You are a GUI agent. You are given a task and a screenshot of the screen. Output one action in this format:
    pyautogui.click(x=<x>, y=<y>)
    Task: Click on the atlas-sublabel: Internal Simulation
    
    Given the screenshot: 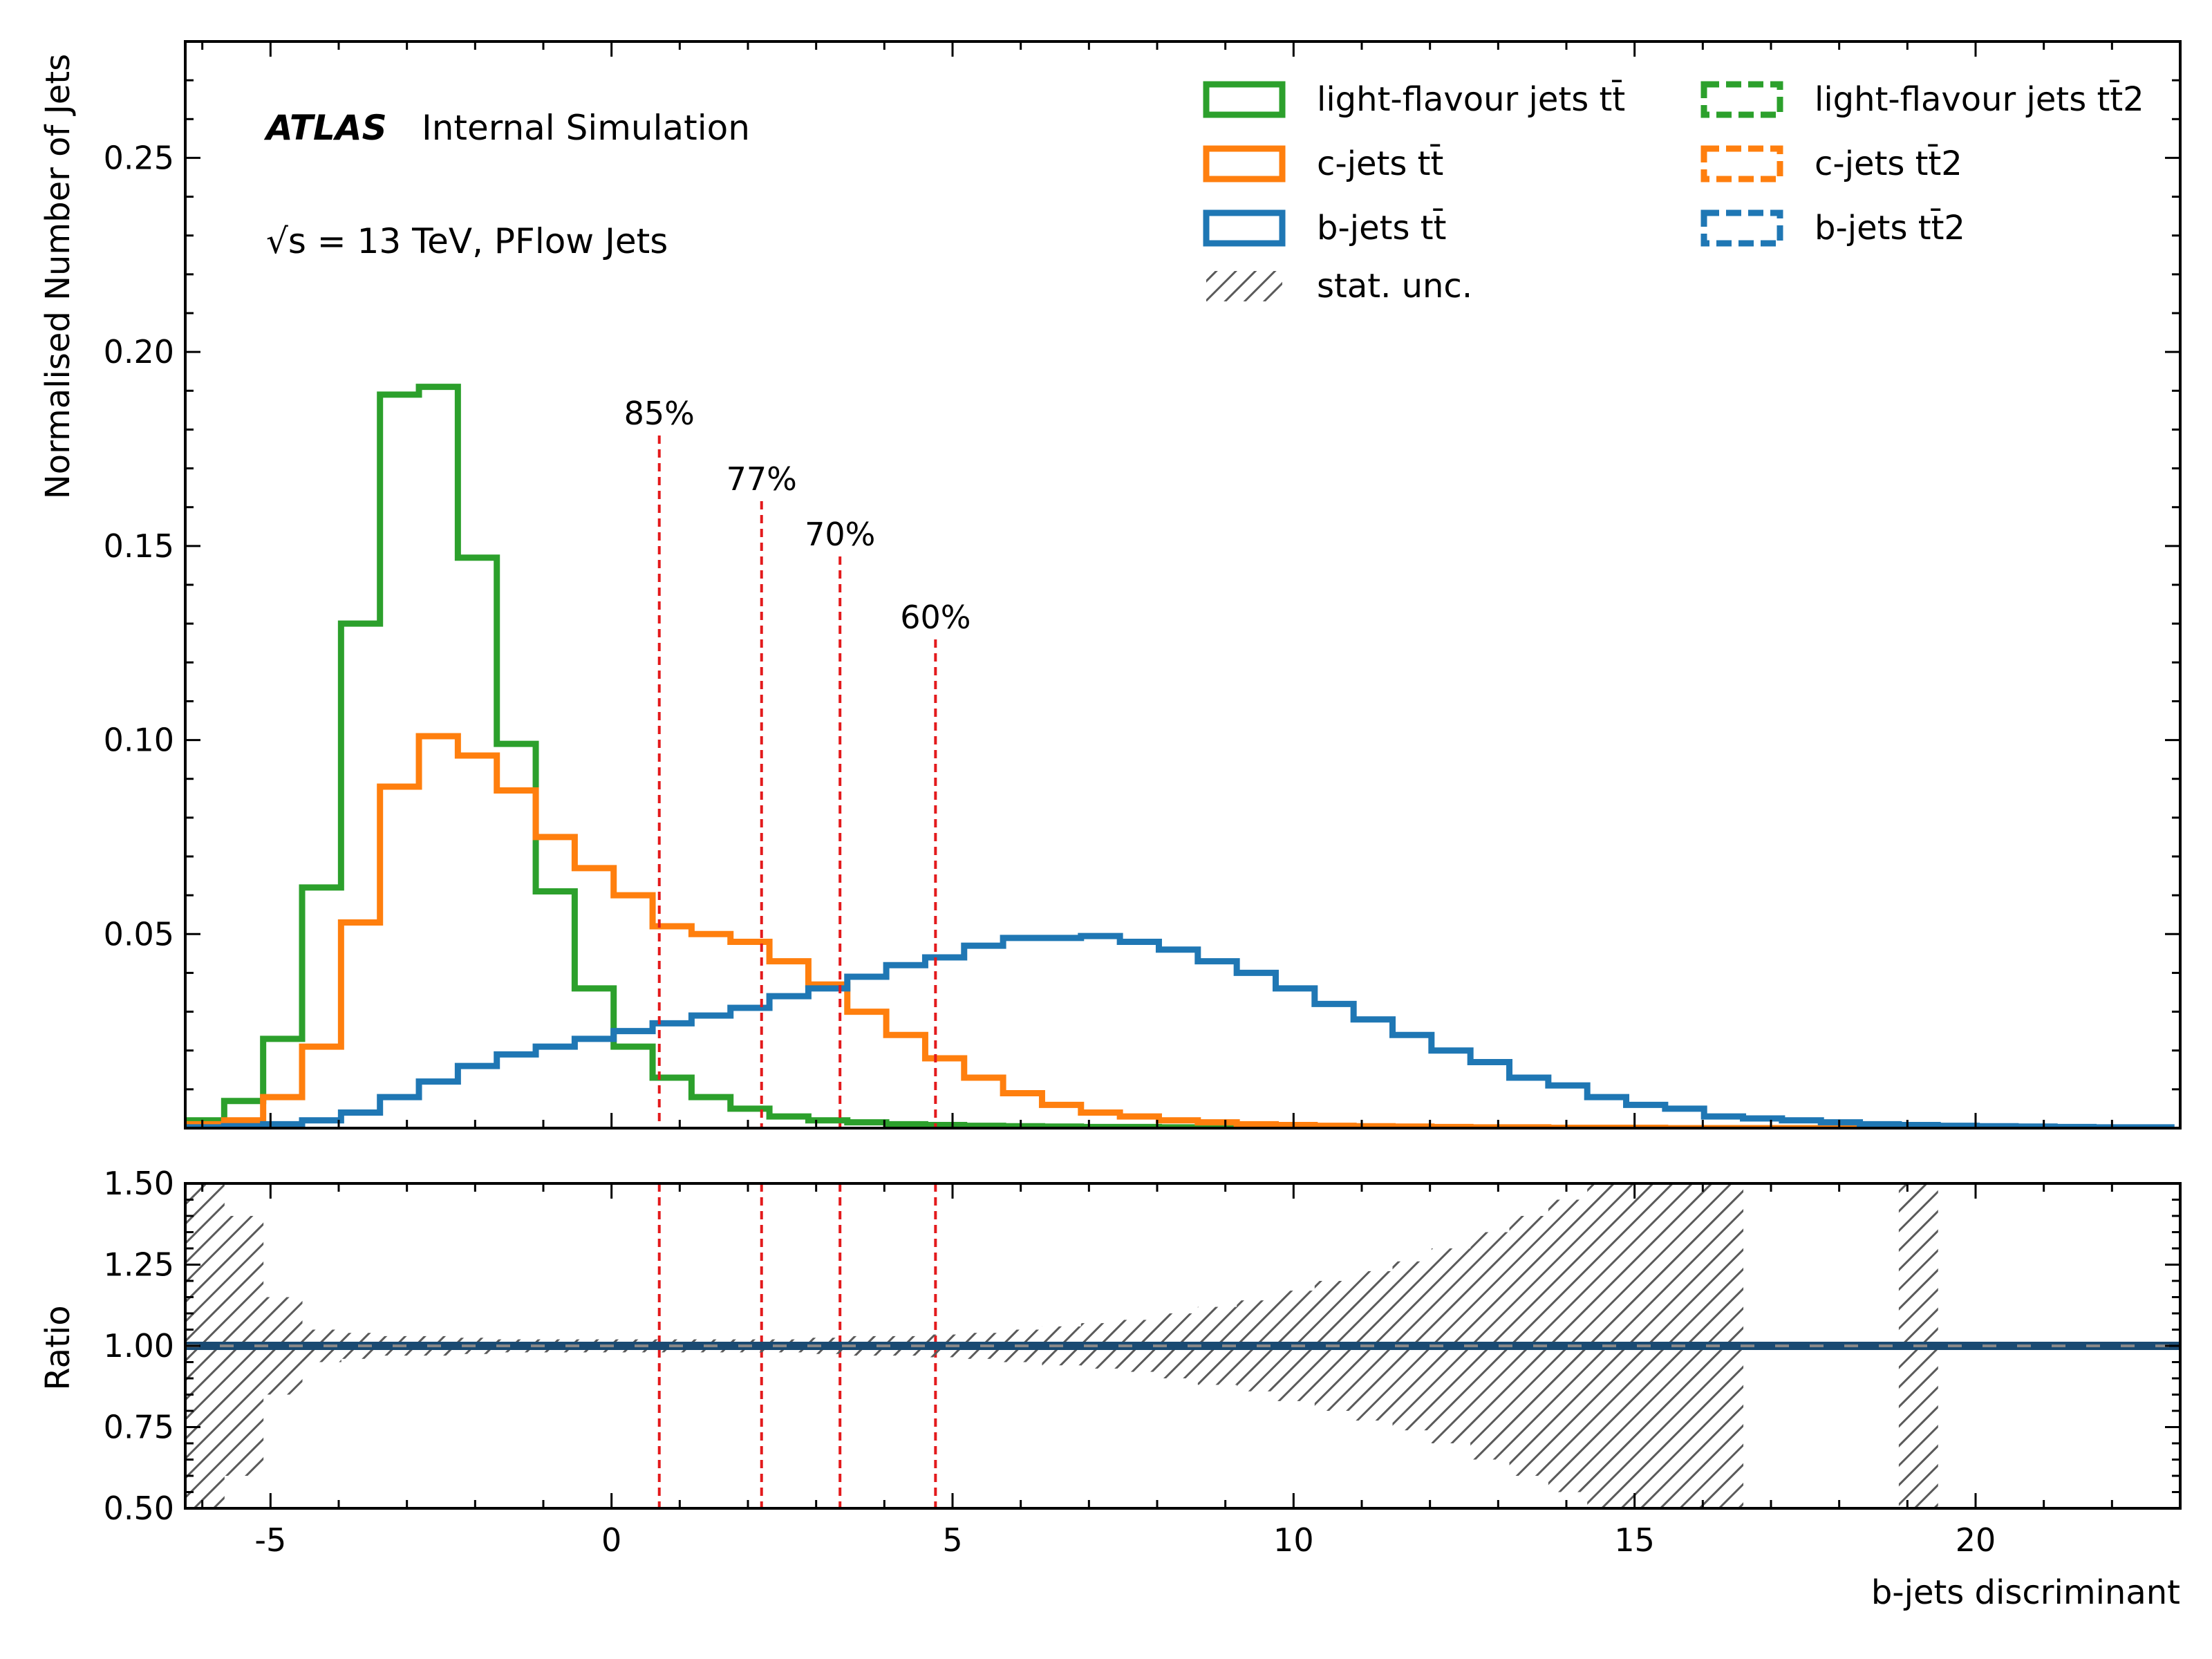 What is the action you would take?
    pyautogui.click(x=586, y=128)
    